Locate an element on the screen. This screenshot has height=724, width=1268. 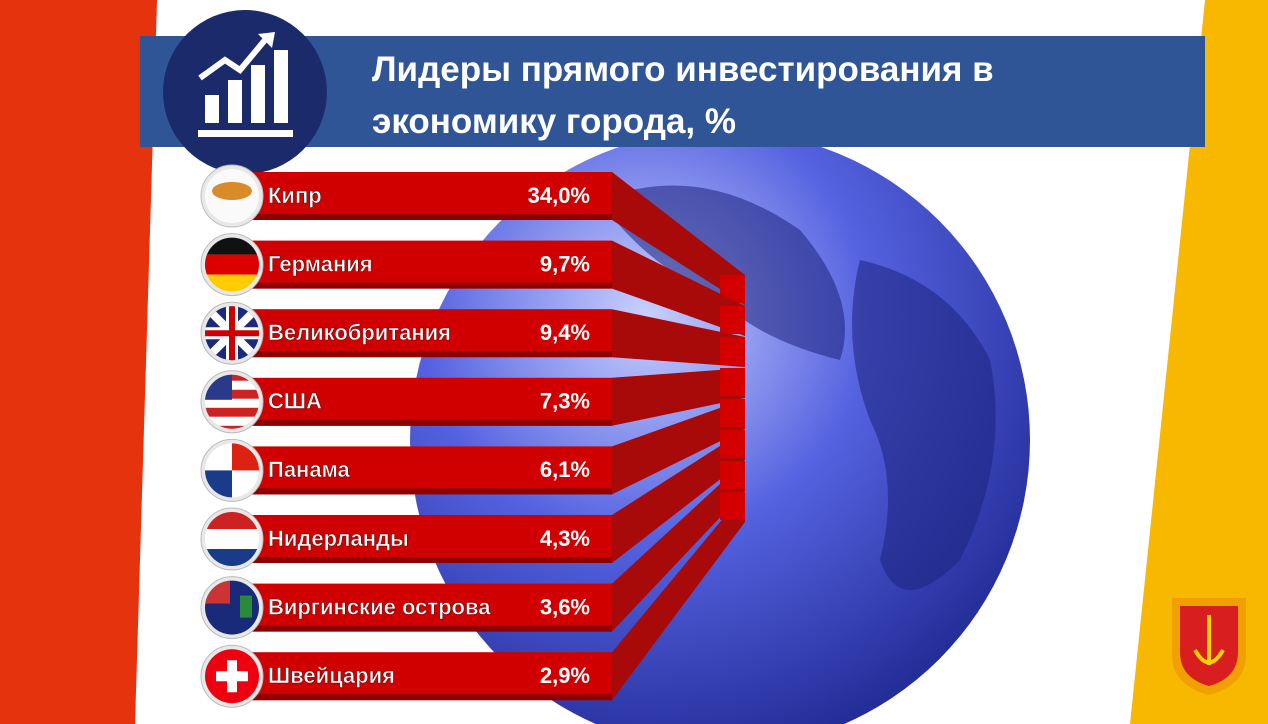
flag-shield is located at coordinates (246, 606).